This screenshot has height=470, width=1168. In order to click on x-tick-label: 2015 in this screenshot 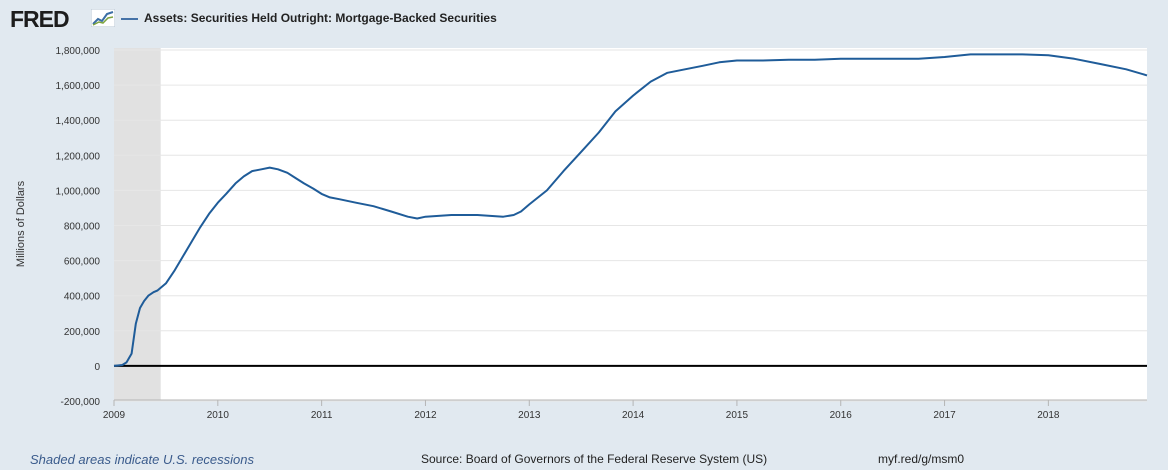, I will do `click(737, 415)`.